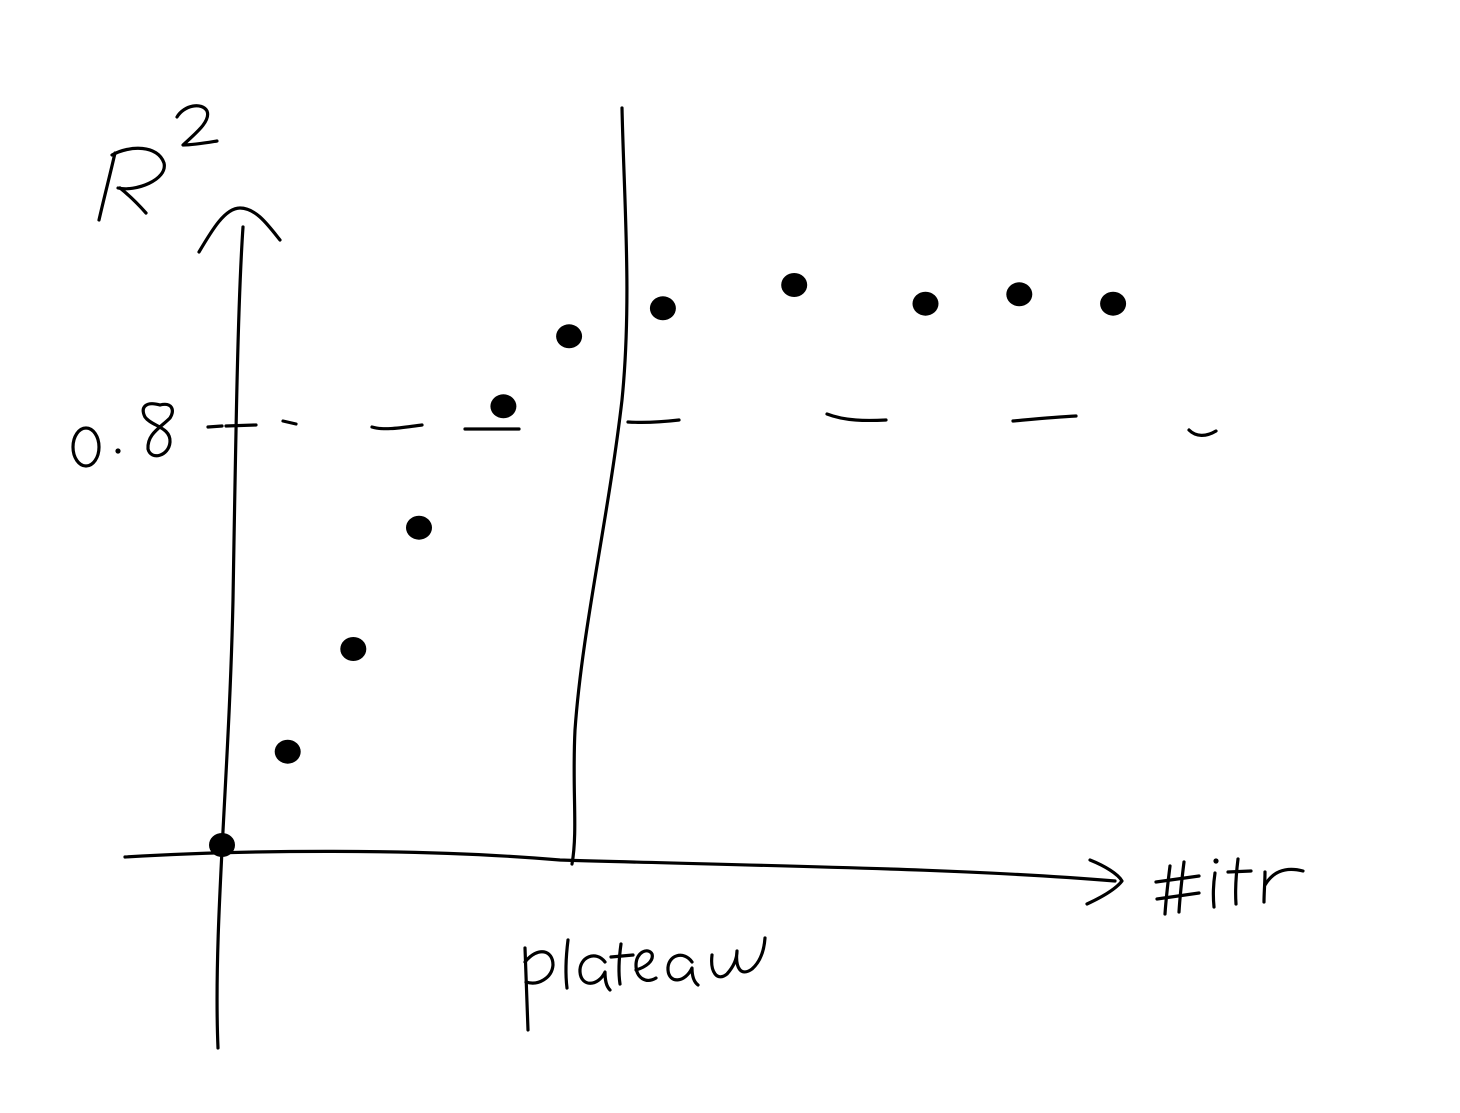 This screenshot has width=1460, height=1113. What do you see at coordinates (239, 230) in the screenshot?
I see `y-axis-arrowhead` at bounding box center [239, 230].